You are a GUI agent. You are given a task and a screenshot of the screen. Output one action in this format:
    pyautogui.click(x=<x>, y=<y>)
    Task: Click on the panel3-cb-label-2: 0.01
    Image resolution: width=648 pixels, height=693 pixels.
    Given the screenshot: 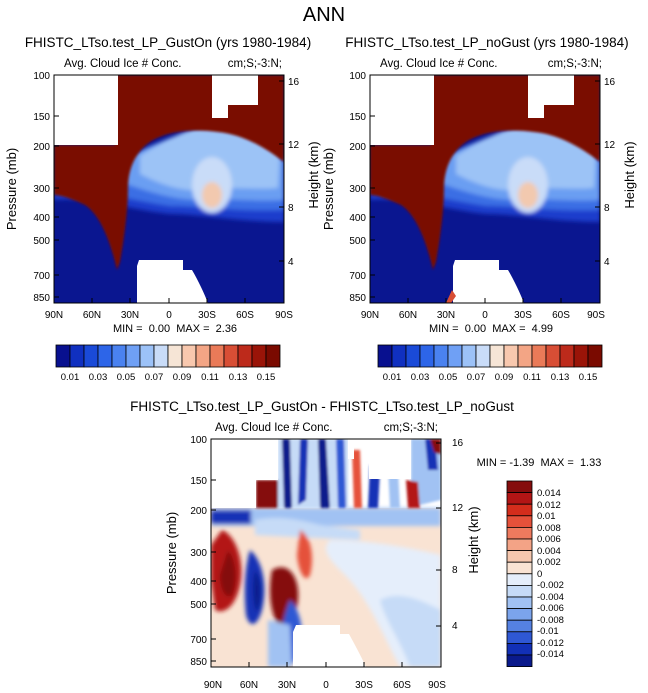 What is the action you would take?
    pyautogui.click(x=546, y=516)
    